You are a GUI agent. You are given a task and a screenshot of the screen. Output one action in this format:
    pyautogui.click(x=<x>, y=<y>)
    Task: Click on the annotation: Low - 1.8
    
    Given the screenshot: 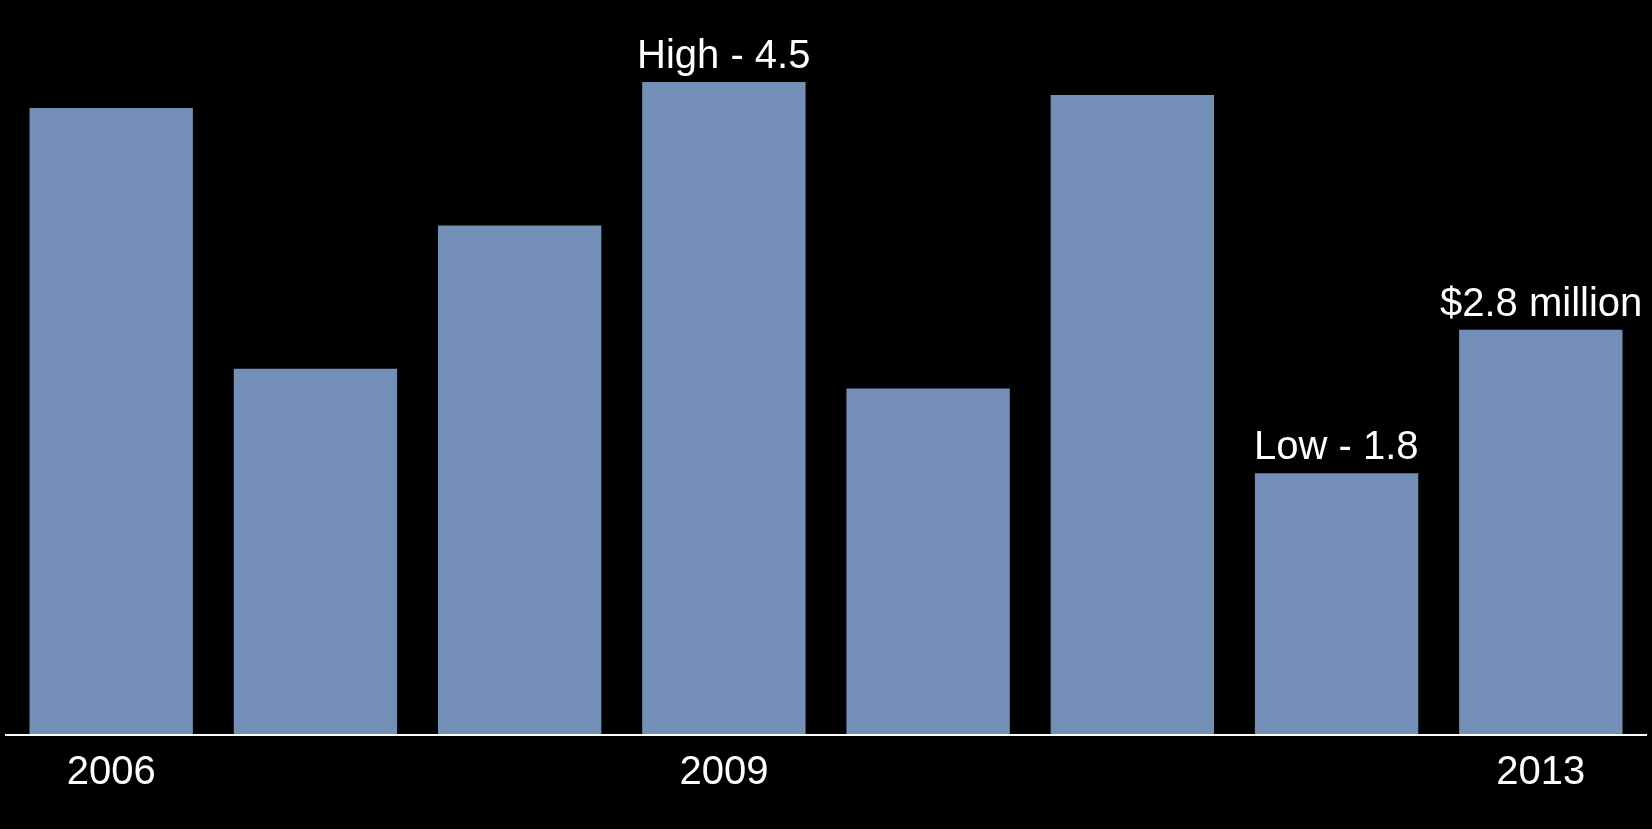 What is the action you would take?
    pyautogui.click(x=1336, y=445)
    